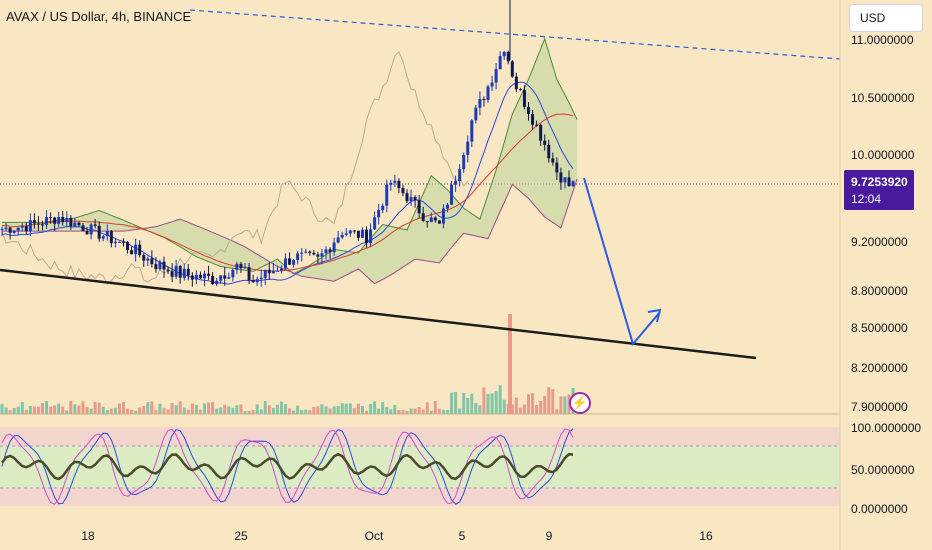  Describe the element at coordinates (580, 403) in the screenshot. I see `lightning-bolt-icon: ⚡` at that location.